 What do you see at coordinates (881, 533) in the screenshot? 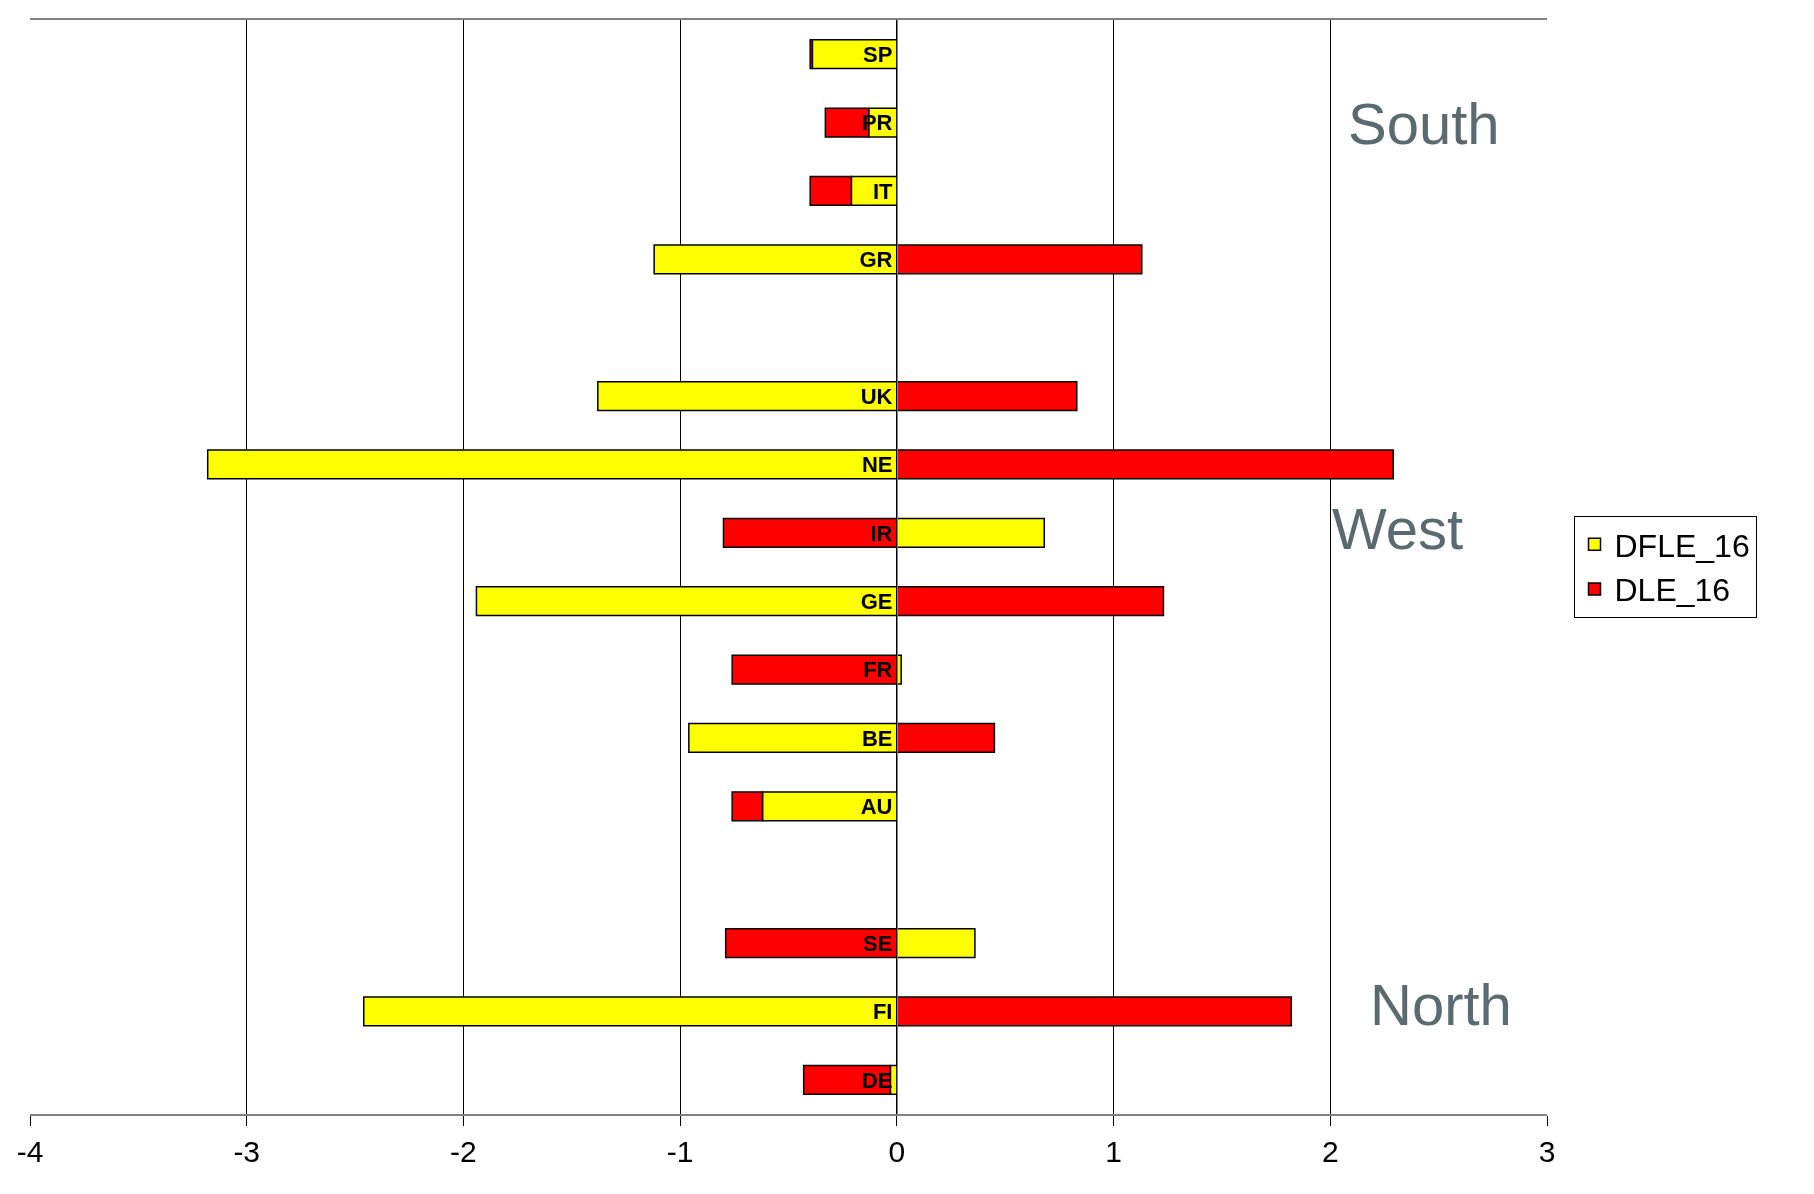
I see `y-tick-label: IR` at bounding box center [881, 533].